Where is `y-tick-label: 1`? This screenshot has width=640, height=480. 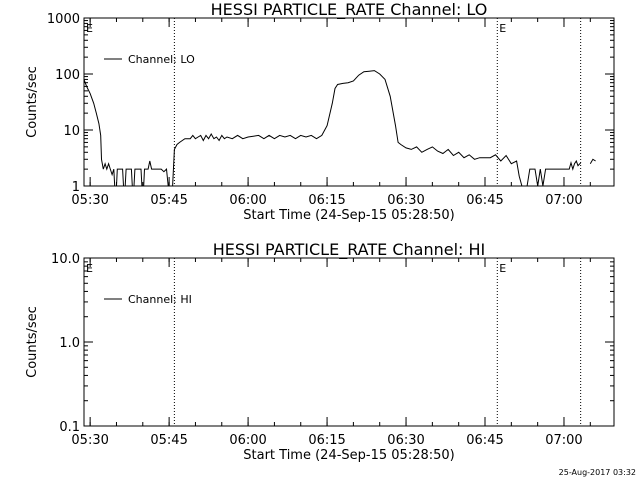 y-tick-label: 1 is located at coordinates (76, 187).